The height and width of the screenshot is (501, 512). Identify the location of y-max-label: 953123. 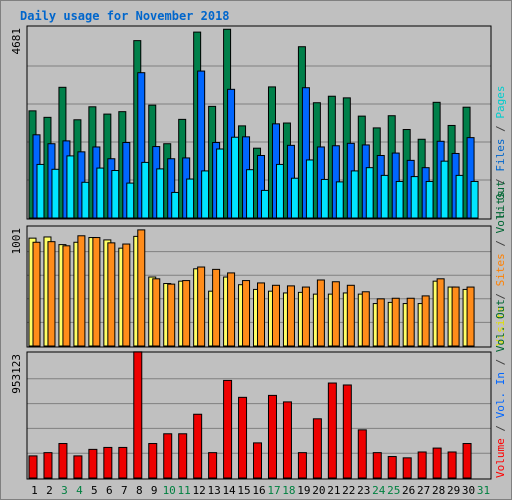
(16, 374).